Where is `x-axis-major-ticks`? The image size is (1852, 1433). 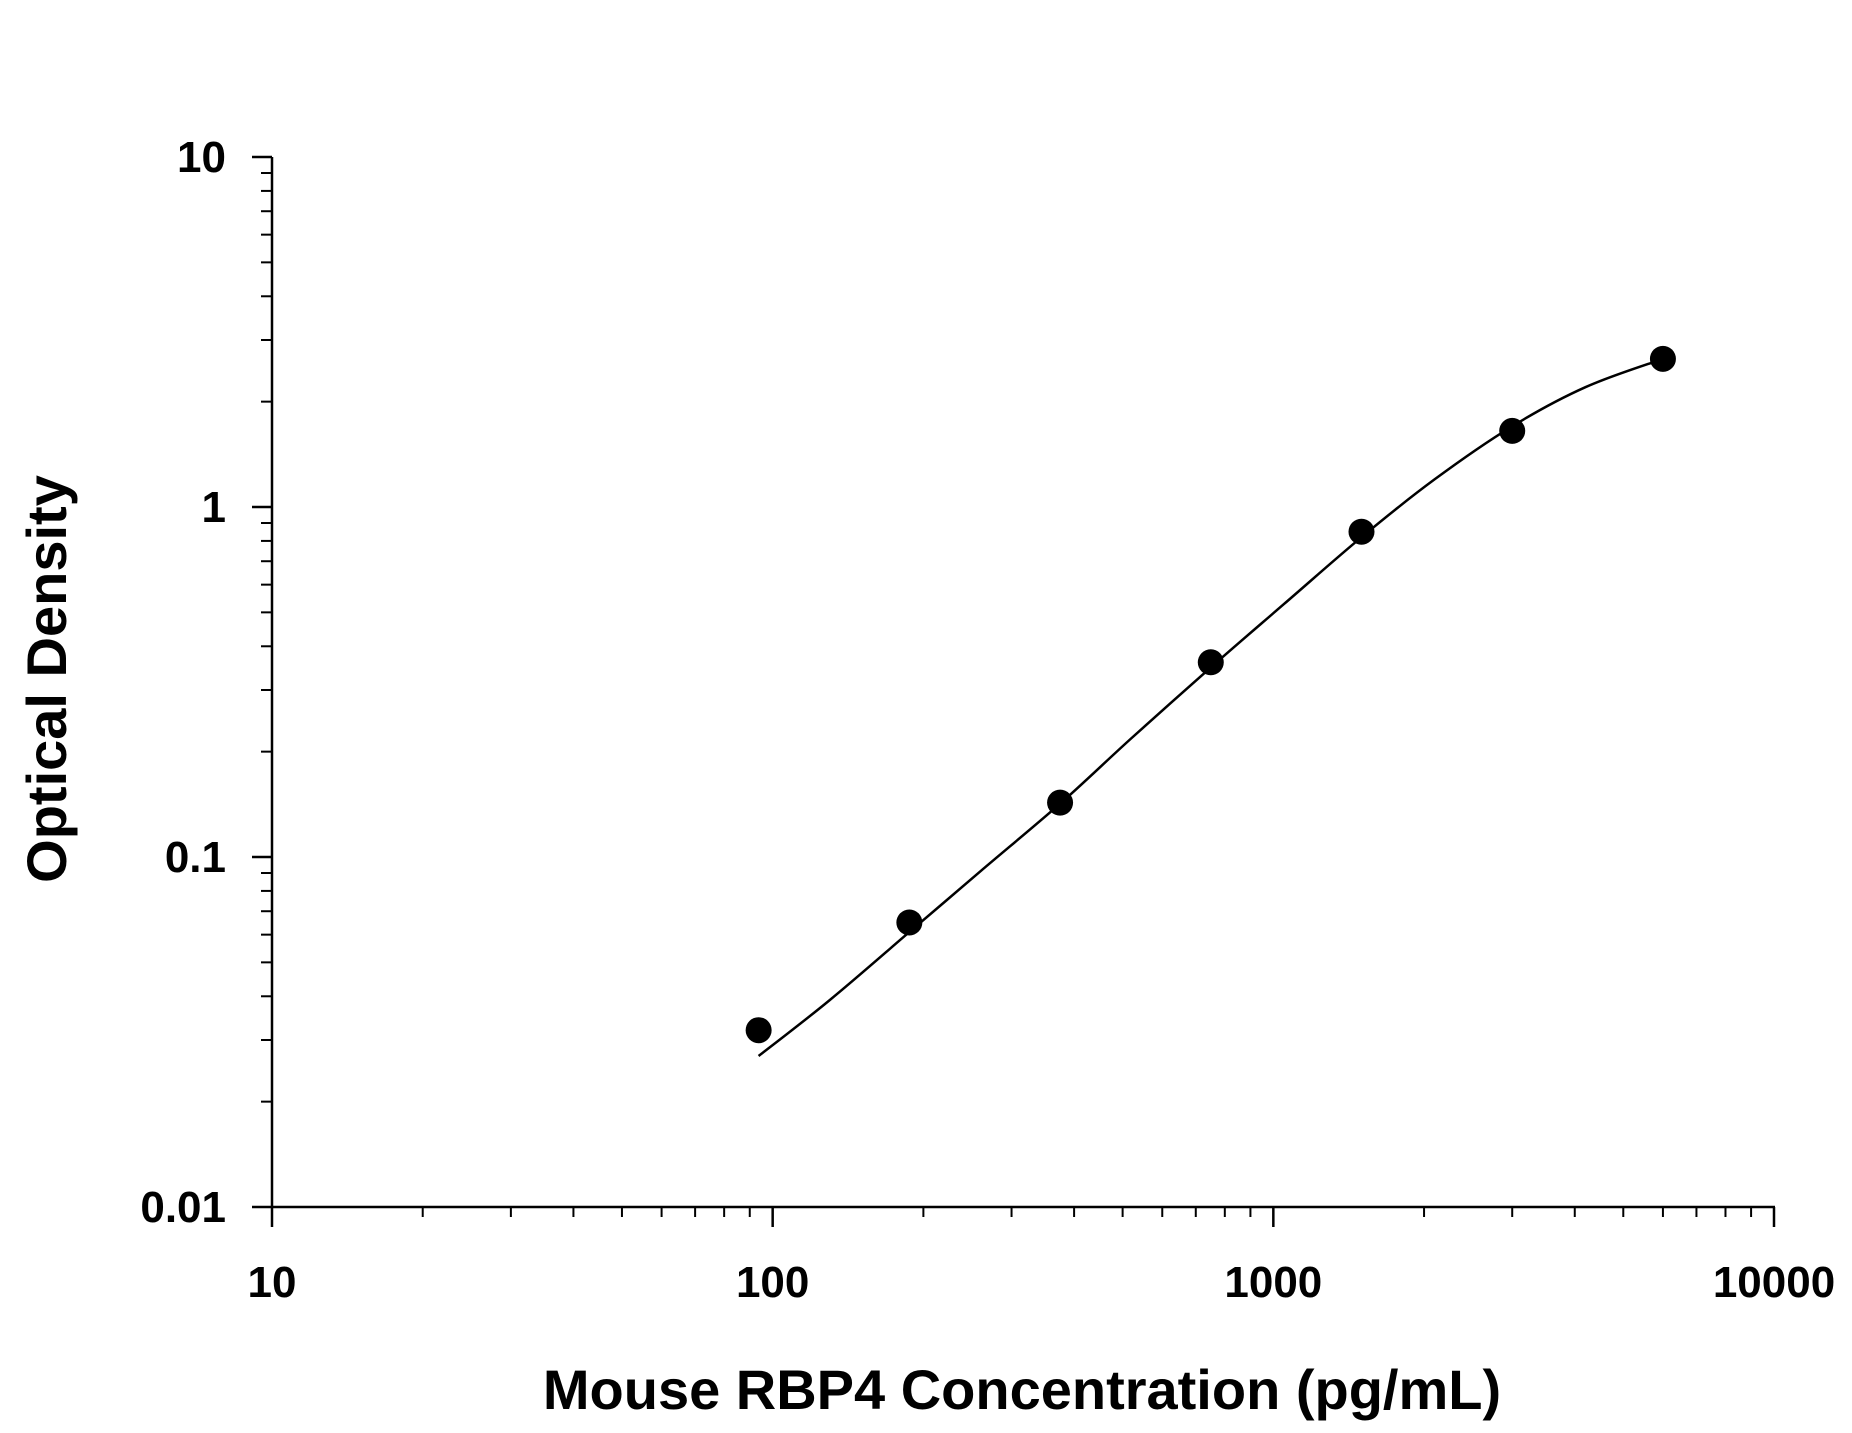
x-axis-major-ticks is located at coordinates (1023, 1217).